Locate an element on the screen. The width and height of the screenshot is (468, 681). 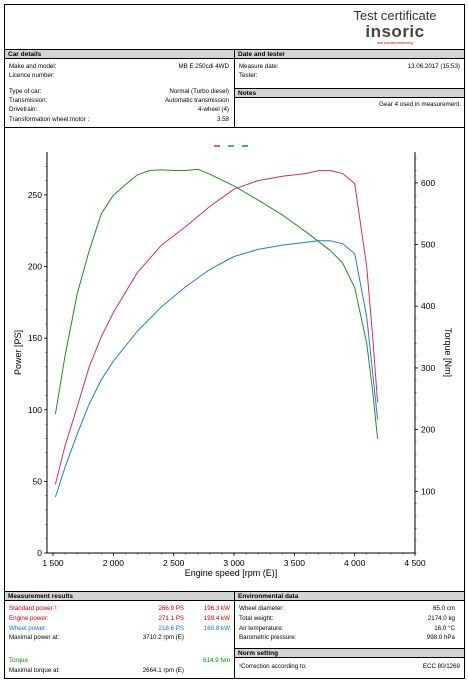
date-tester-header: Date and tester is located at coordinates (349, 54).